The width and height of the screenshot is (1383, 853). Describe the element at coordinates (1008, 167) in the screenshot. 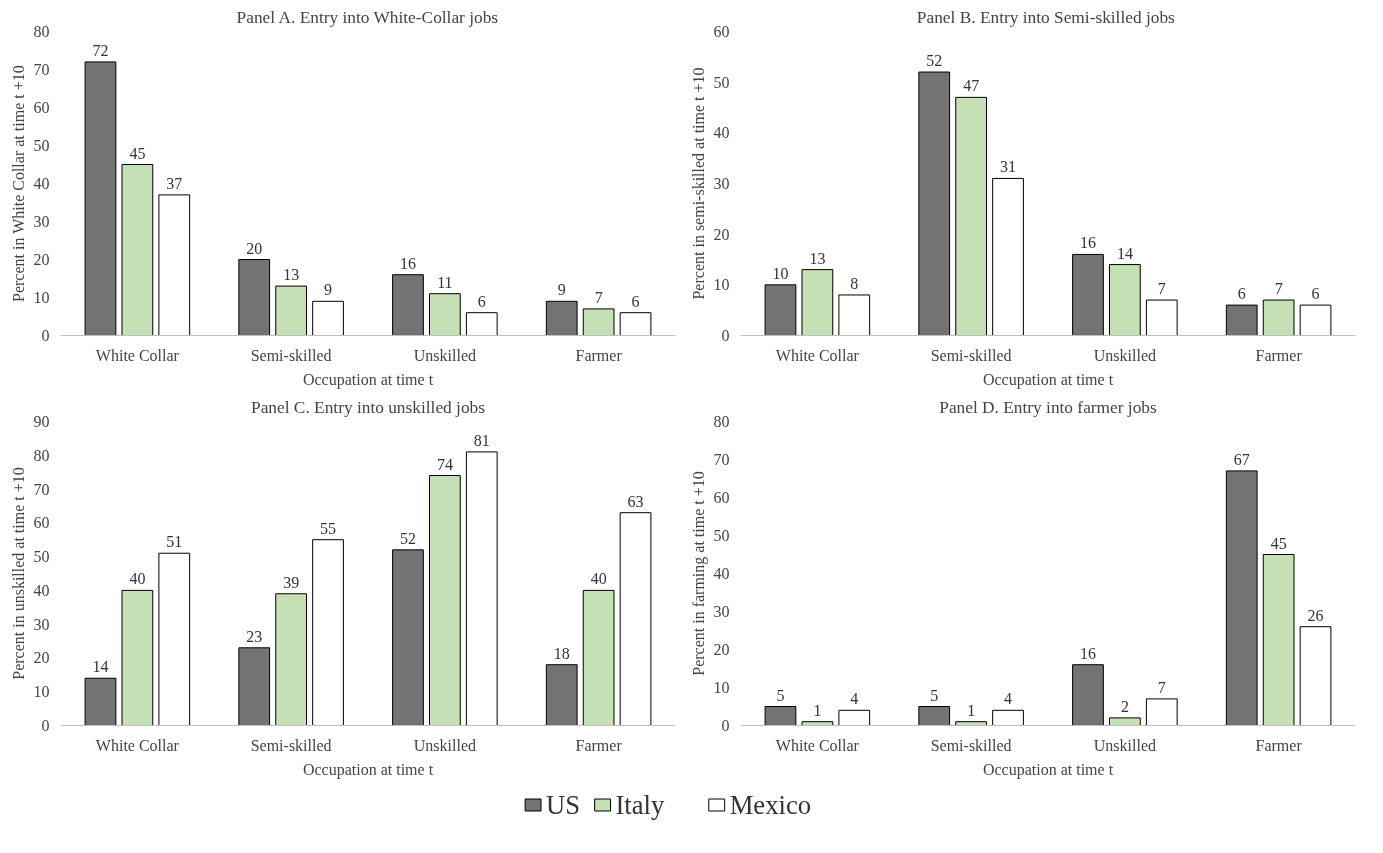

I see `data-label: 31` at that location.